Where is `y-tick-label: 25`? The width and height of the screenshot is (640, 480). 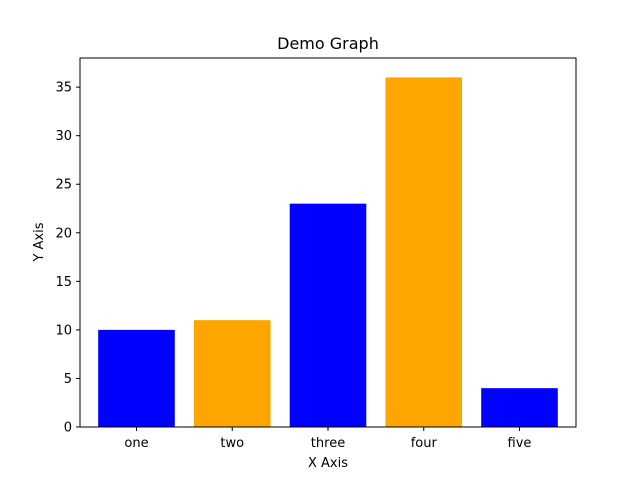
y-tick-label: 25 is located at coordinates (63, 185).